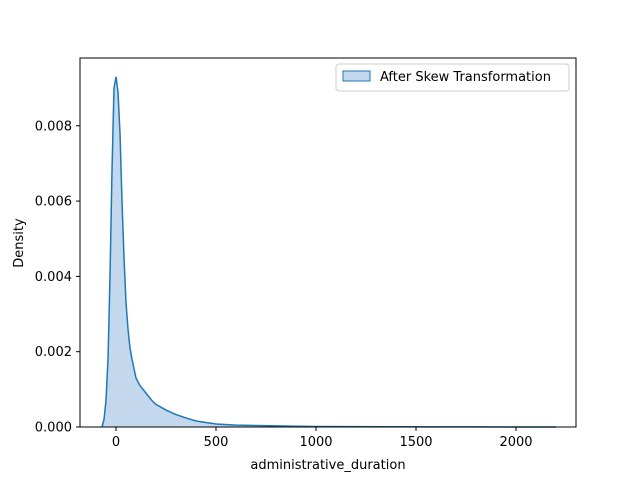 The height and width of the screenshot is (480, 640). I want to click on legend-swatch, so click(356, 76).